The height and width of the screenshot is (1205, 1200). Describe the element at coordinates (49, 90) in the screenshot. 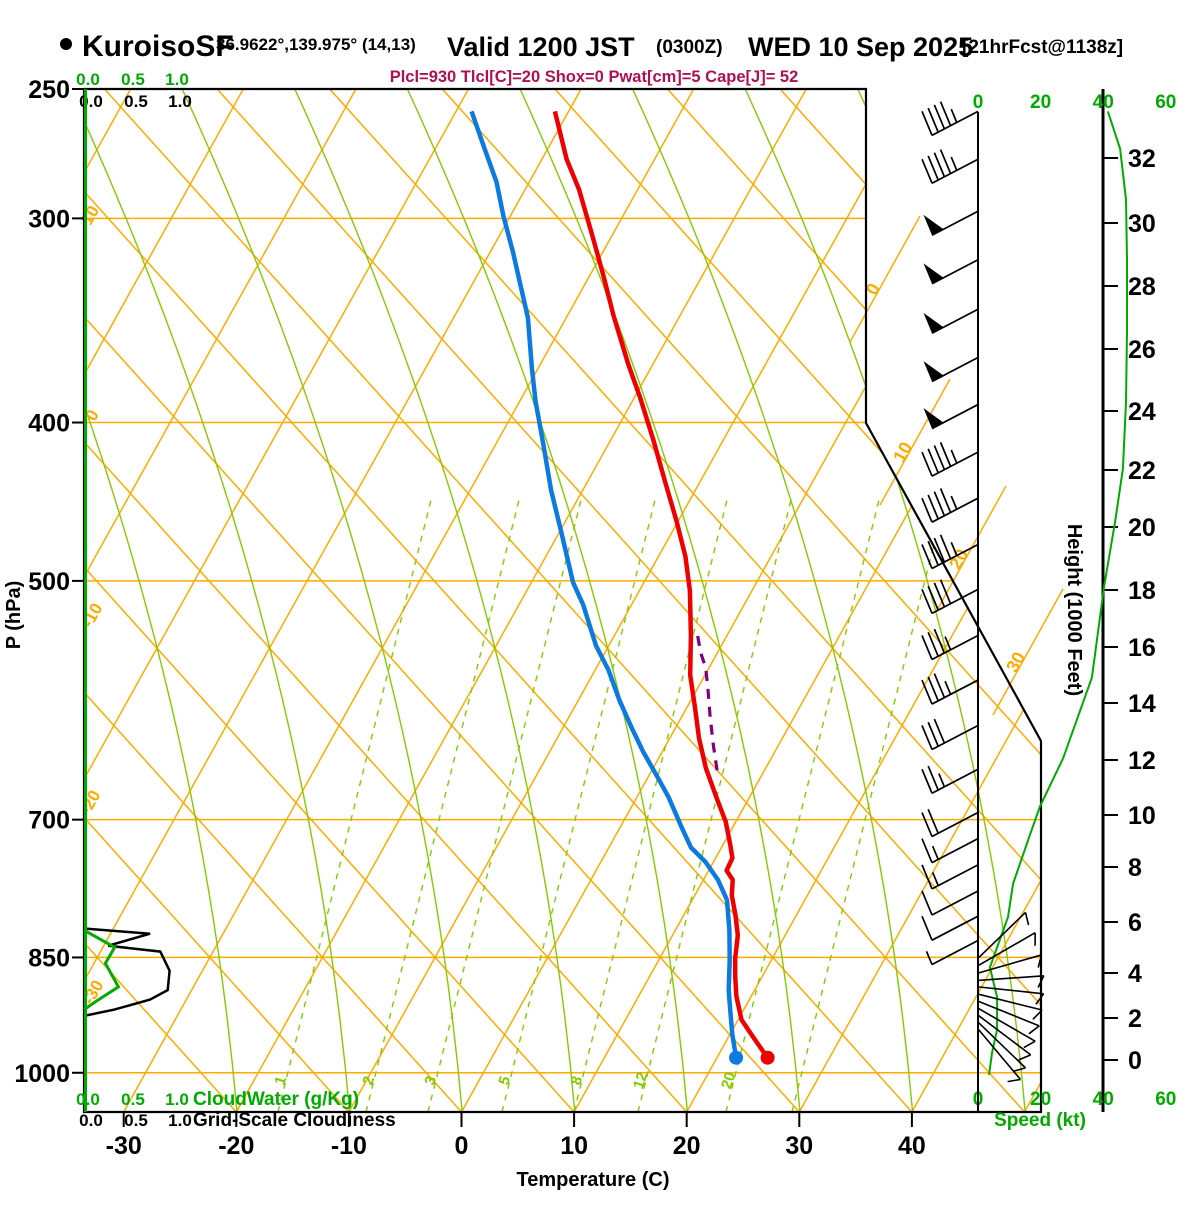

I see `pressure-tick-label: 250` at that location.